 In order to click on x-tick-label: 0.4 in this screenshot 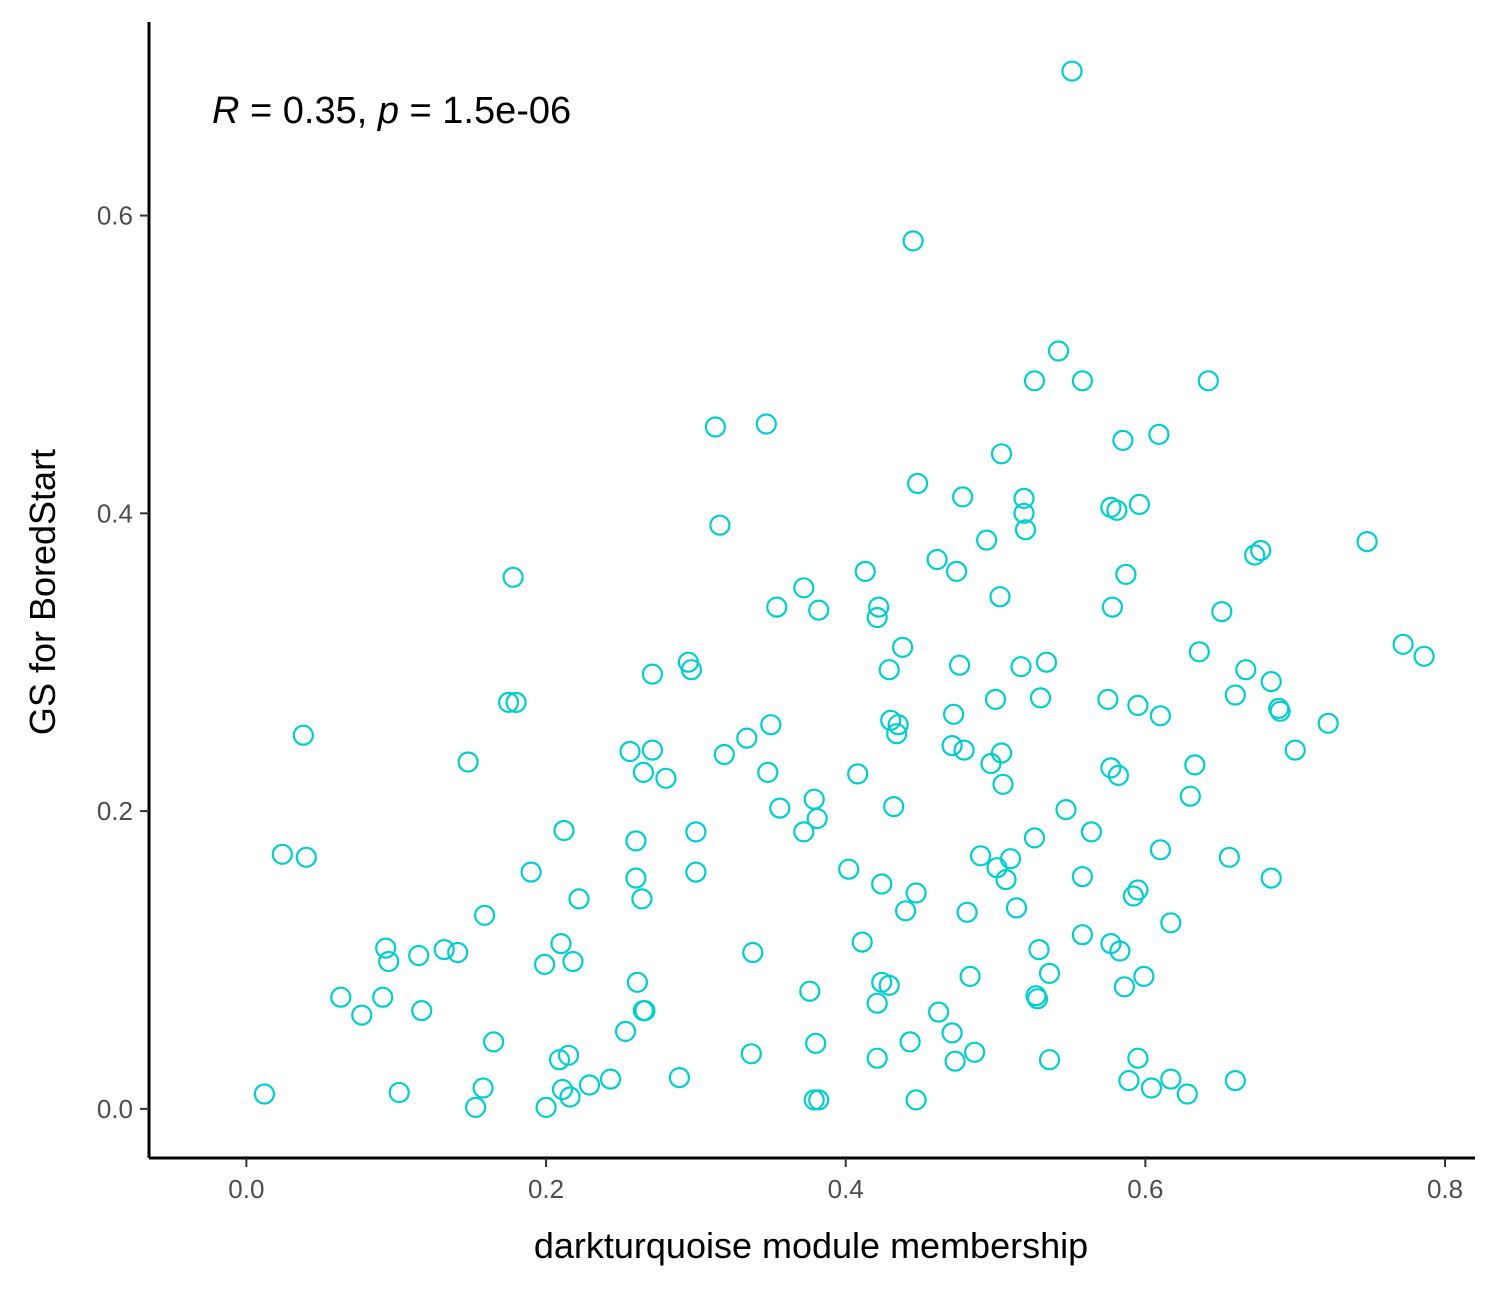, I will do `click(846, 1189)`.